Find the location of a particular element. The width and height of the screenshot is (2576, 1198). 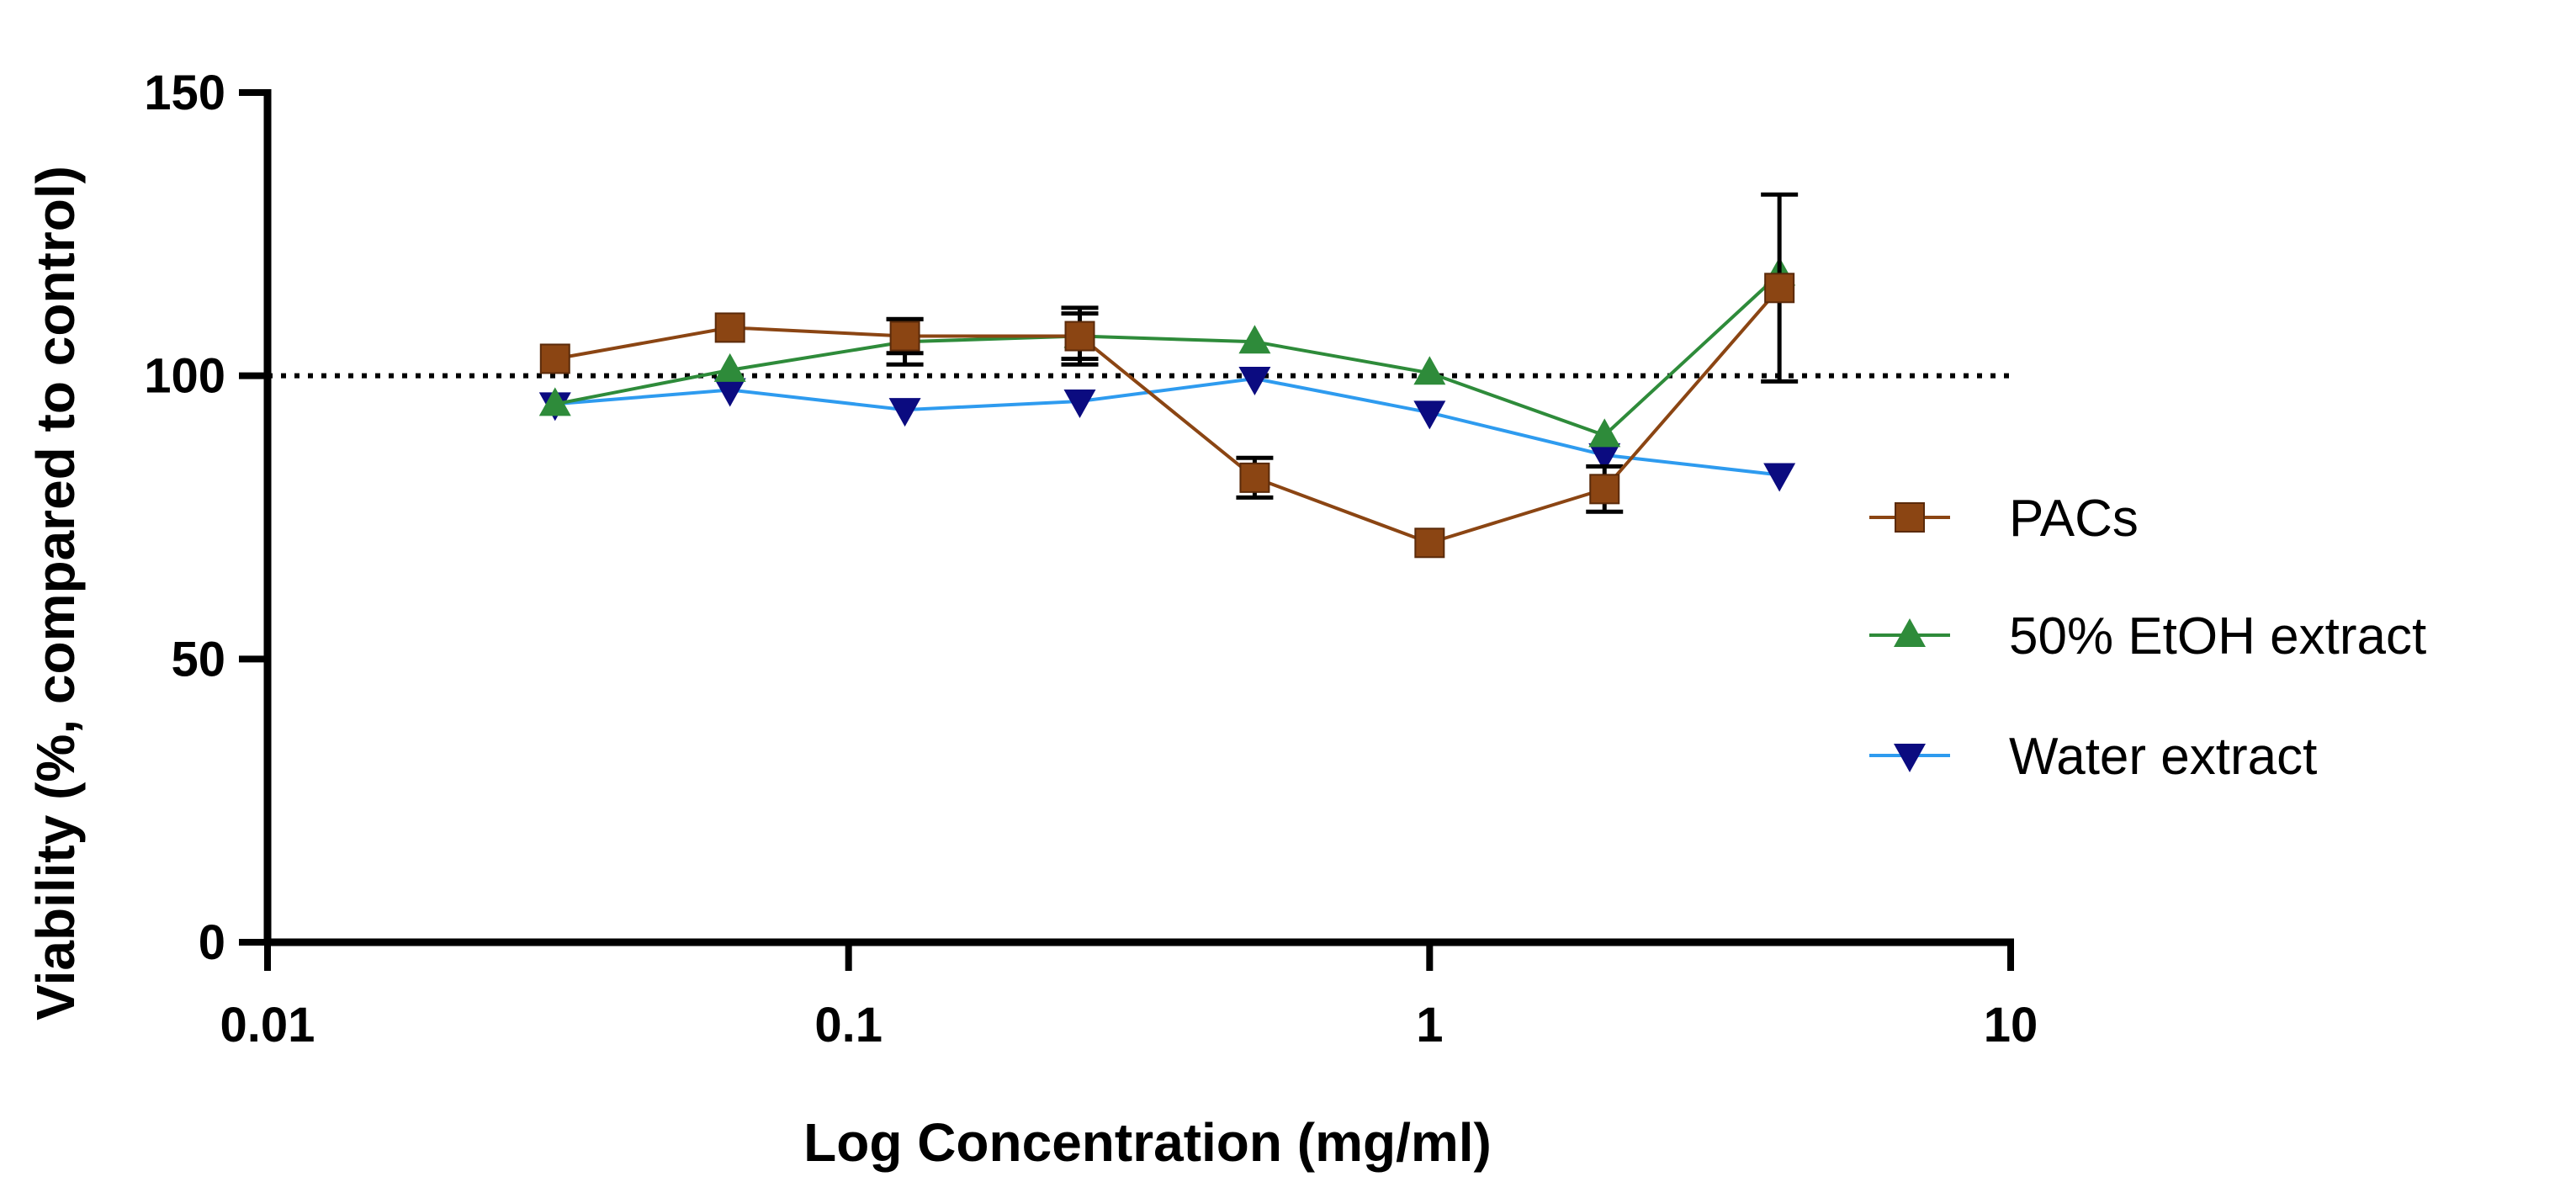

legend-item: Water extract is located at coordinates (2093, 757).